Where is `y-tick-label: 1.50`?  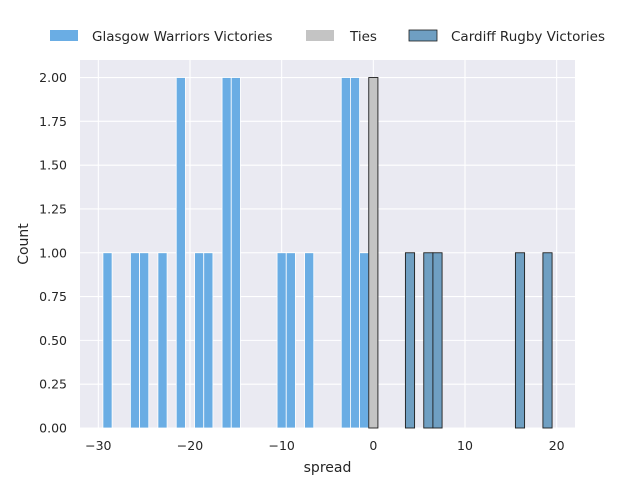
y-tick-label: 1.50 is located at coordinates (53, 165).